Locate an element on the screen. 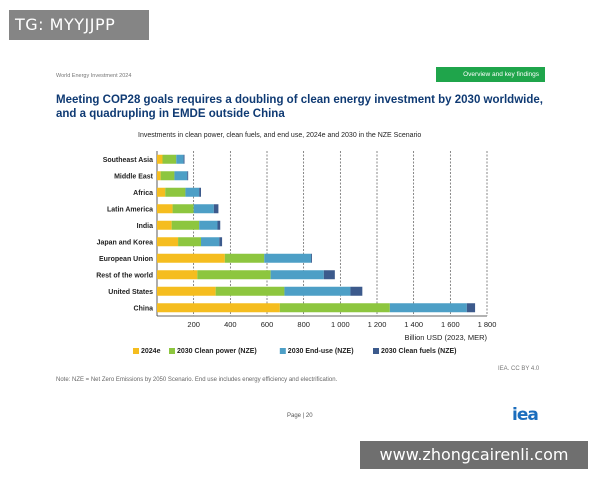  category-label: Latin America is located at coordinates (130, 209).